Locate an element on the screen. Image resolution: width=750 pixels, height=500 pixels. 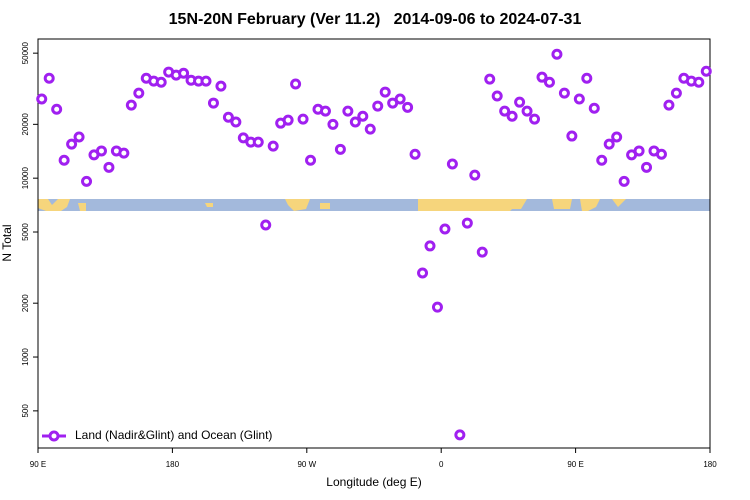
ocean is located at coordinates (374, 205).